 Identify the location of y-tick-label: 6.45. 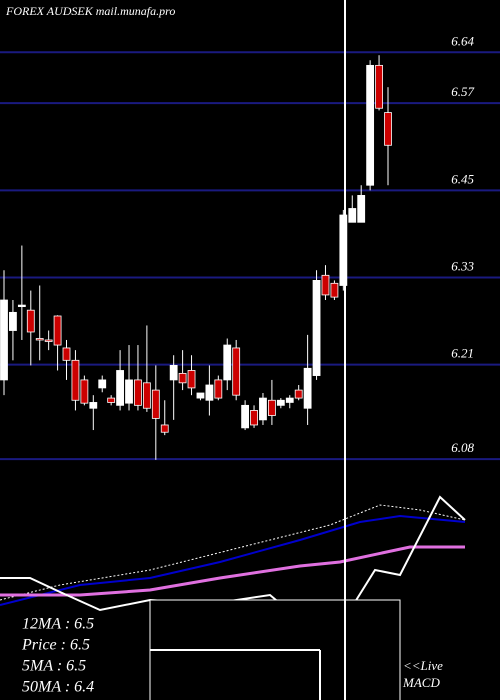
(462, 178).